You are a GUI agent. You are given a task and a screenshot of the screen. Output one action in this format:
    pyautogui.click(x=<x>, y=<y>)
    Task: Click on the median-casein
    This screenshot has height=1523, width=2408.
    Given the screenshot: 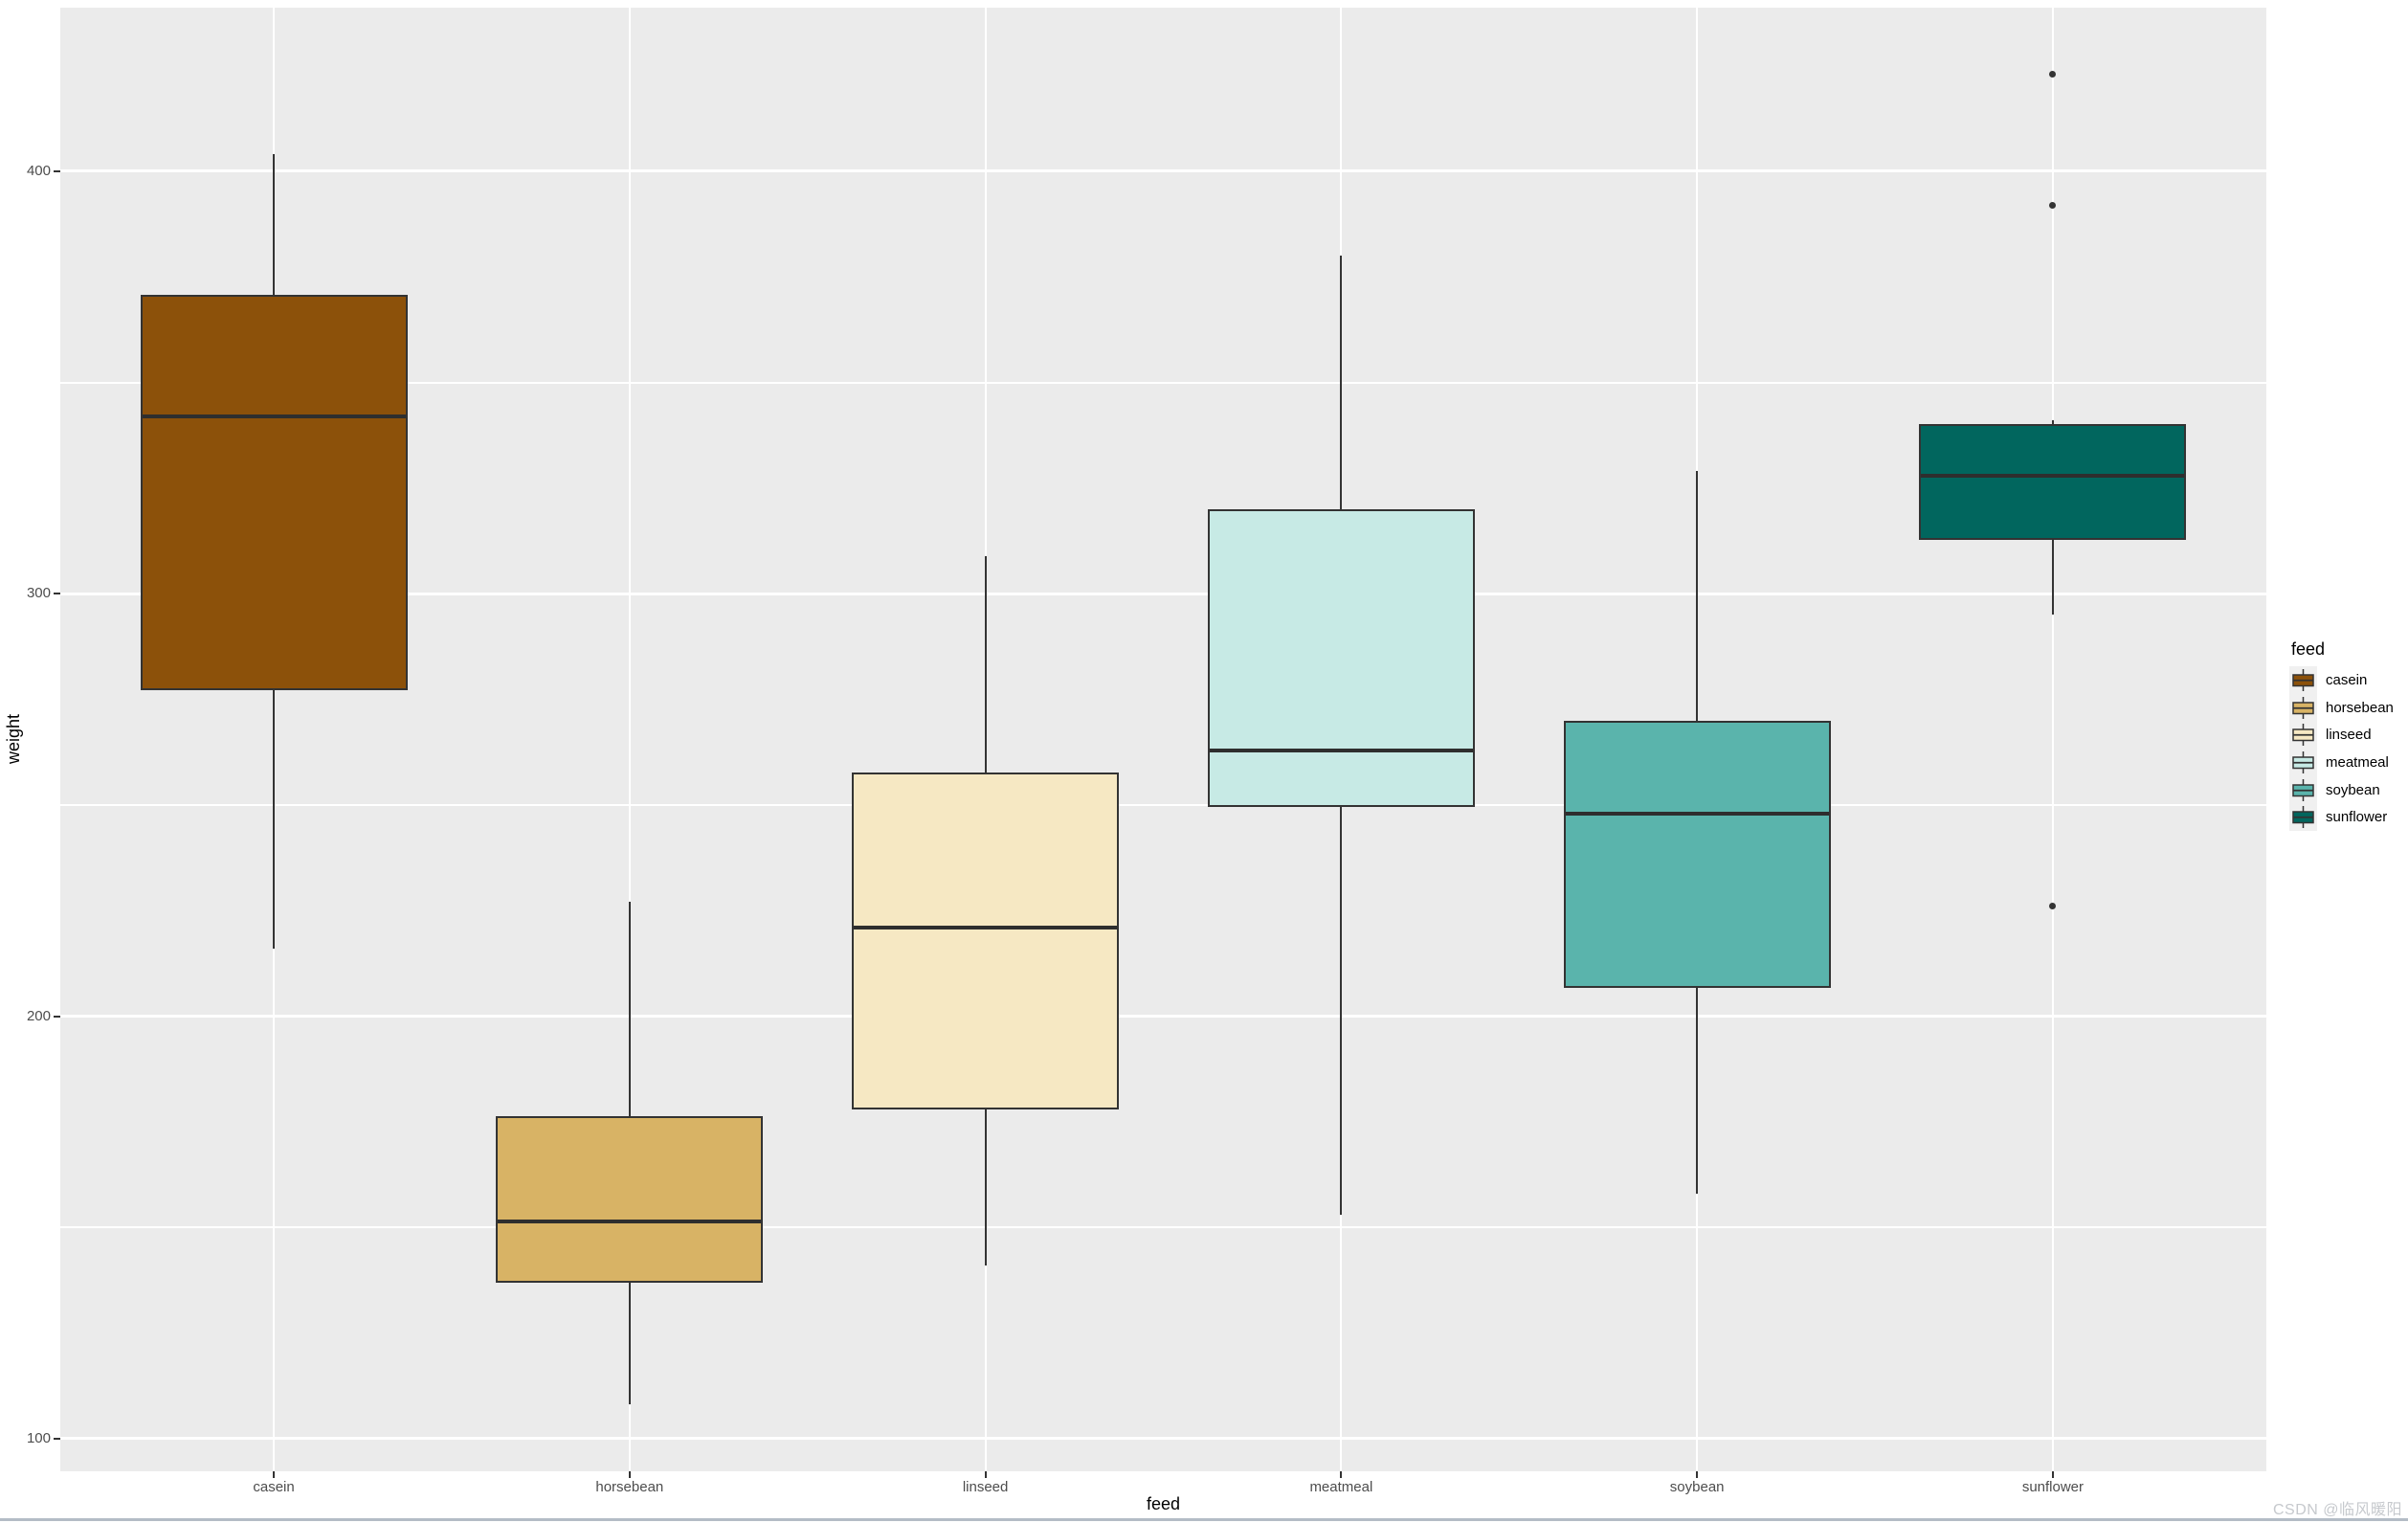 What is the action you would take?
    pyautogui.click(x=274, y=416)
    